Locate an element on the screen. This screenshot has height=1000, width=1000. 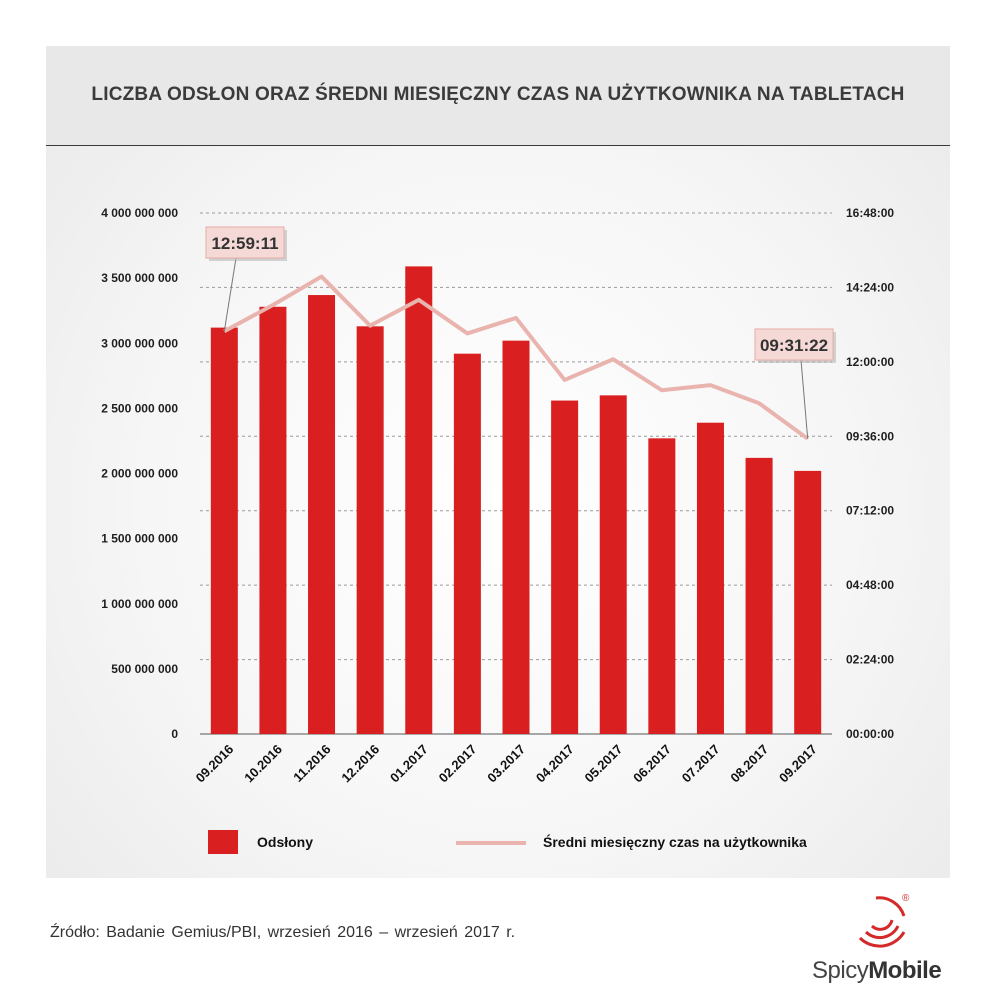
legend-label-bars: Odsłony is located at coordinates (285, 842).